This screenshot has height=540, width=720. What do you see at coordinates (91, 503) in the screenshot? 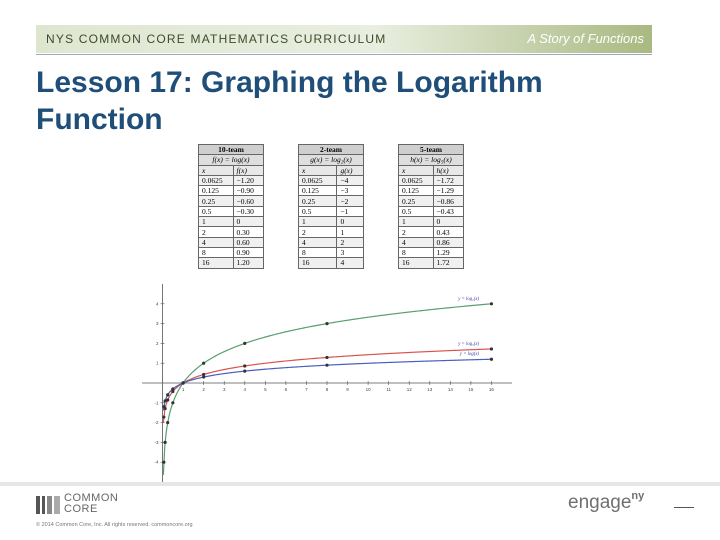
I see `common-core-logo-text: COMMON CORE` at bounding box center [91, 503].